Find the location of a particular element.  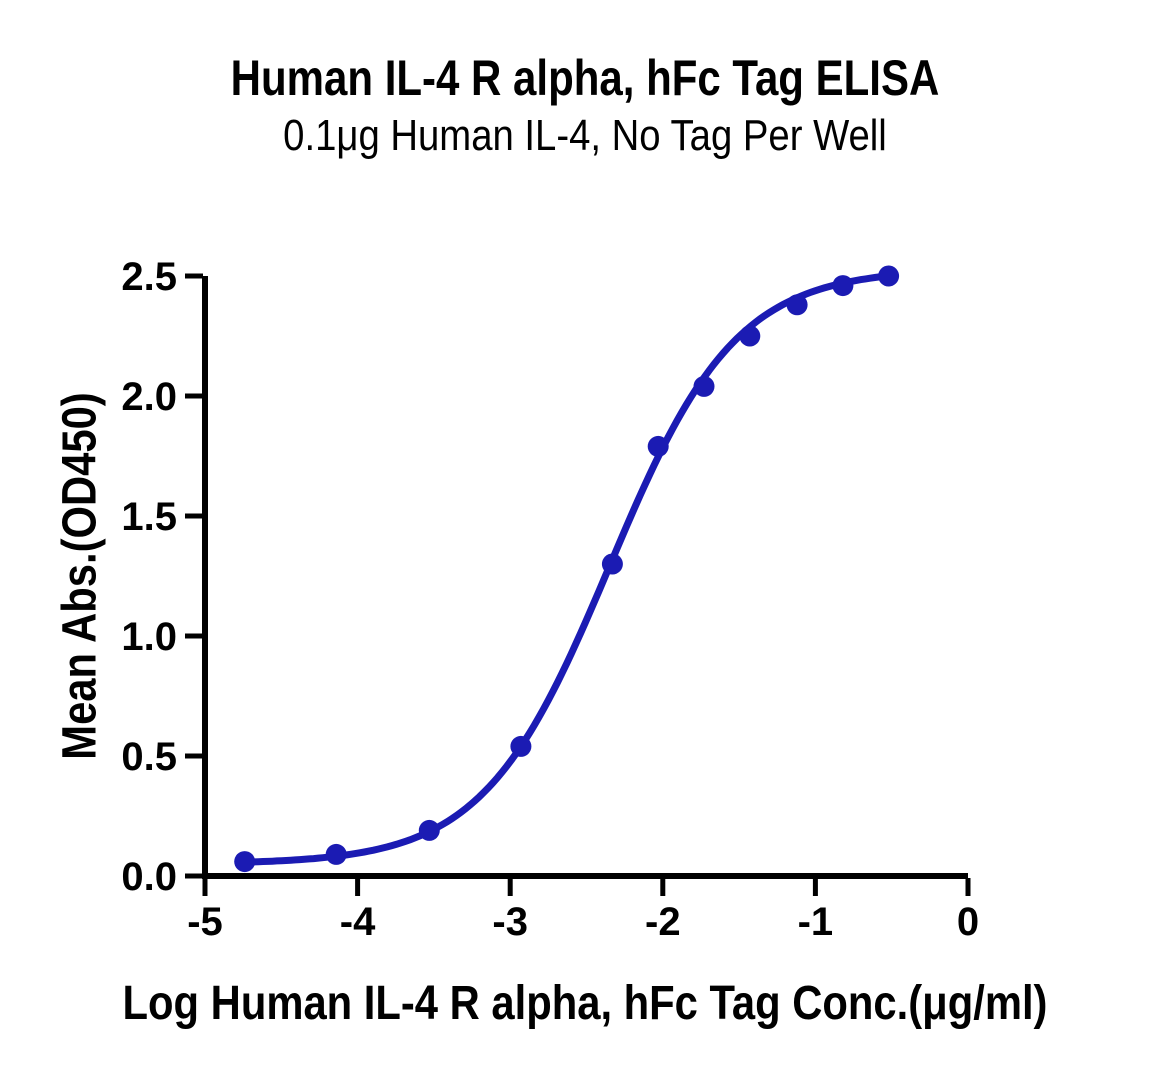

y-tick-label: 1.5 is located at coordinates (149, 517).